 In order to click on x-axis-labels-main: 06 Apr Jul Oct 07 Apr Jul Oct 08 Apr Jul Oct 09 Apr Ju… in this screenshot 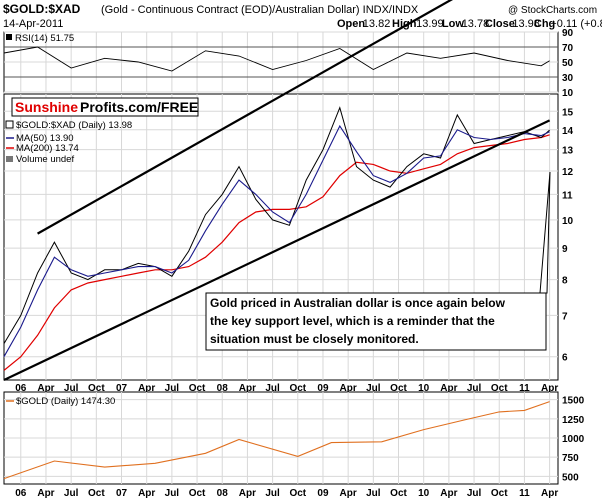, I will do `click(286, 388)`.